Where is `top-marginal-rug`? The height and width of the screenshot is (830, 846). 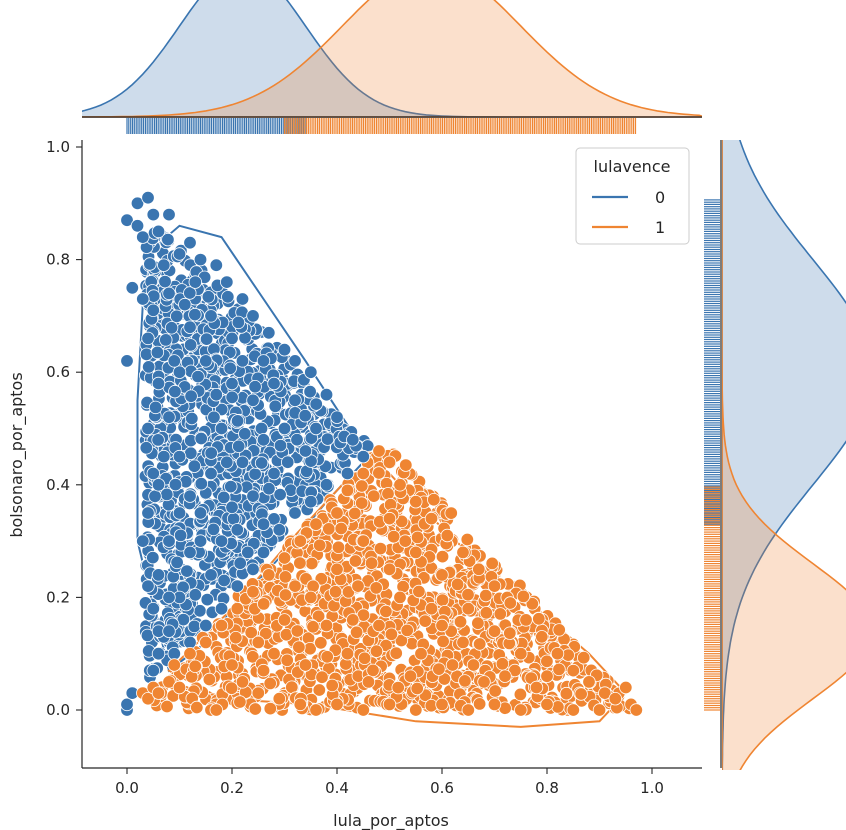 top-marginal-rug is located at coordinates (381, 126).